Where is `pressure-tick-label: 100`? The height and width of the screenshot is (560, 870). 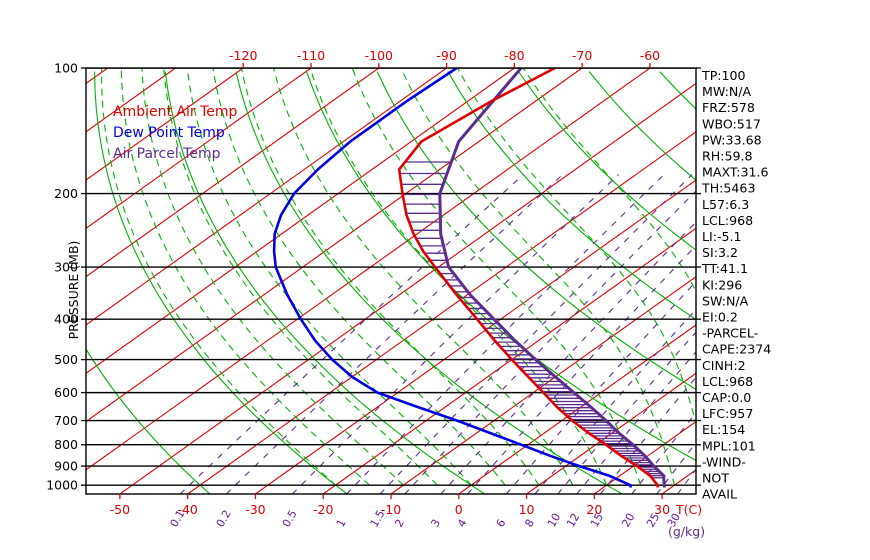 pressure-tick-label: 100 is located at coordinates (66, 68).